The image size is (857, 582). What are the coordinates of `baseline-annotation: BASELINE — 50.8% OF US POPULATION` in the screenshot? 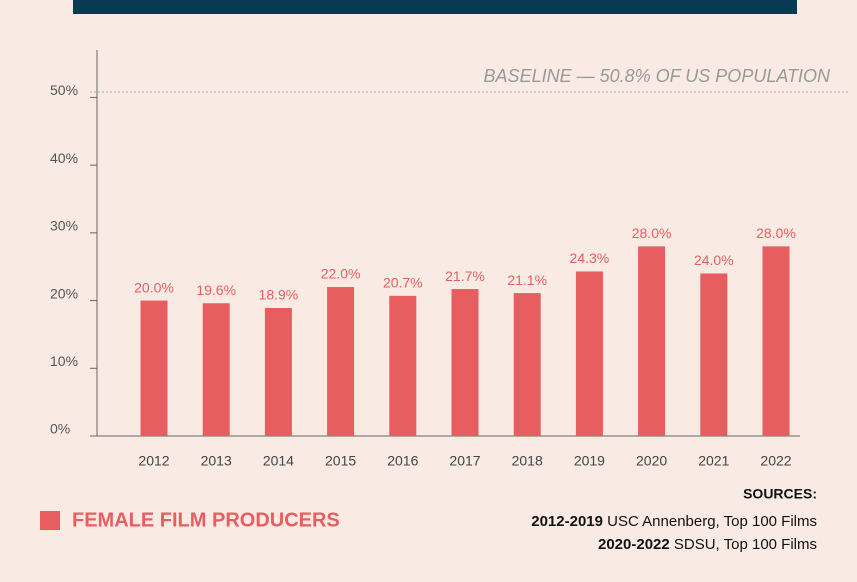 It's located at (657, 76).